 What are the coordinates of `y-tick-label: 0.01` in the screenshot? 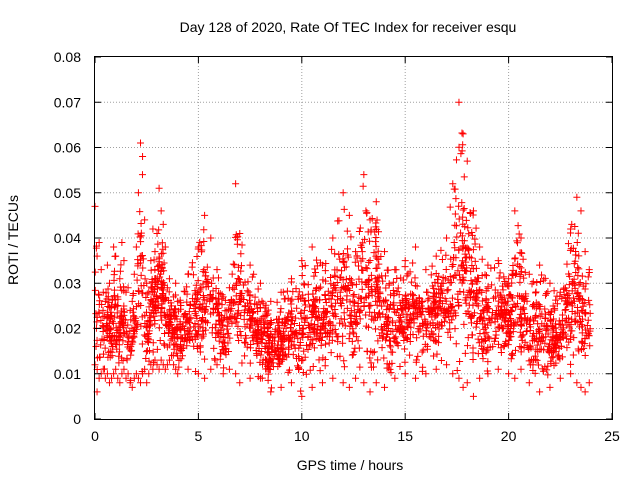 It's located at (67, 374).